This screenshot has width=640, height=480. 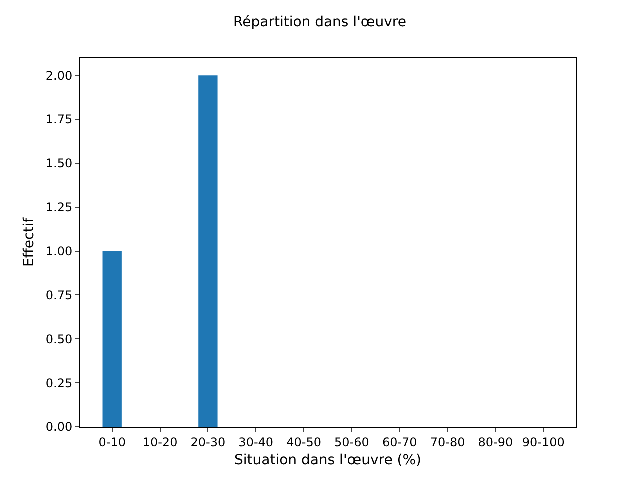 What do you see at coordinates (496, 442) in the screenshot?
I see `x-tick-label: 80-90` at bounding box center [496, 442].